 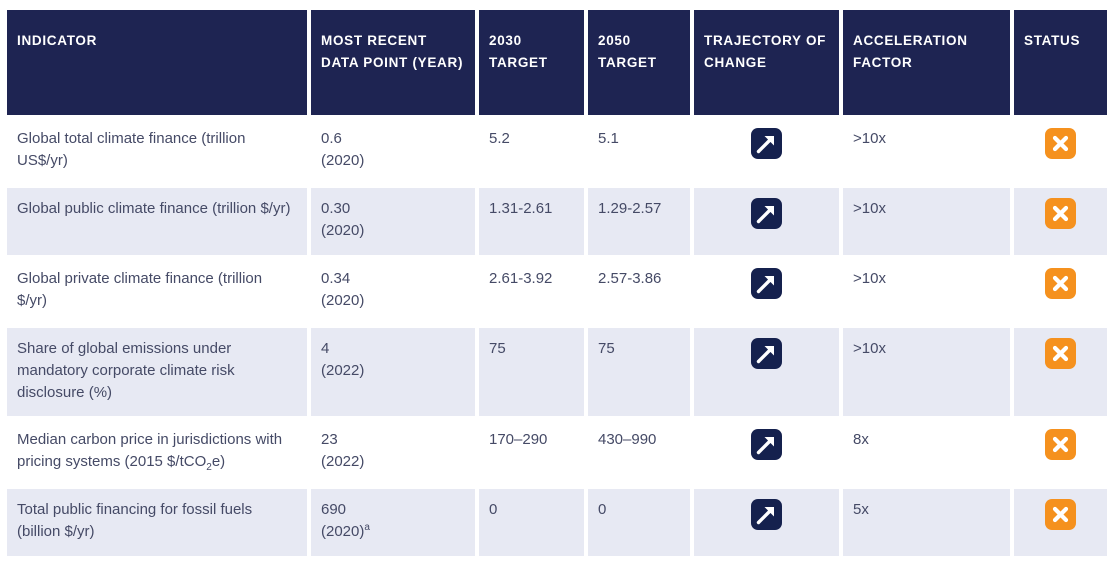 I want to click on acceleration-cell: 8x, so click(x=926, y=452).